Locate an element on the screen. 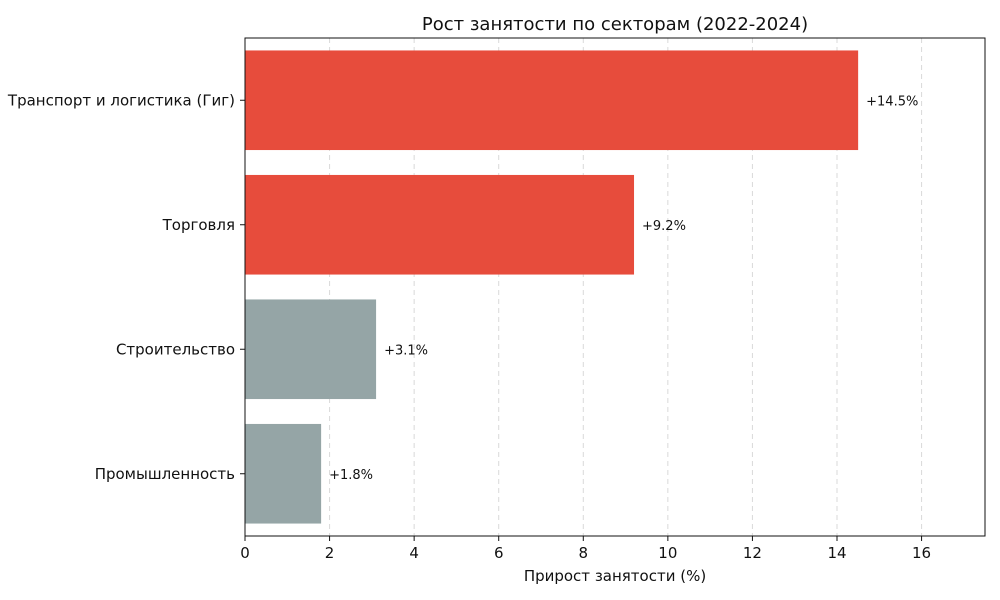 This screenshot has width=1000, height=600. category-label: Промышленность is located at coordinates (165, 474).